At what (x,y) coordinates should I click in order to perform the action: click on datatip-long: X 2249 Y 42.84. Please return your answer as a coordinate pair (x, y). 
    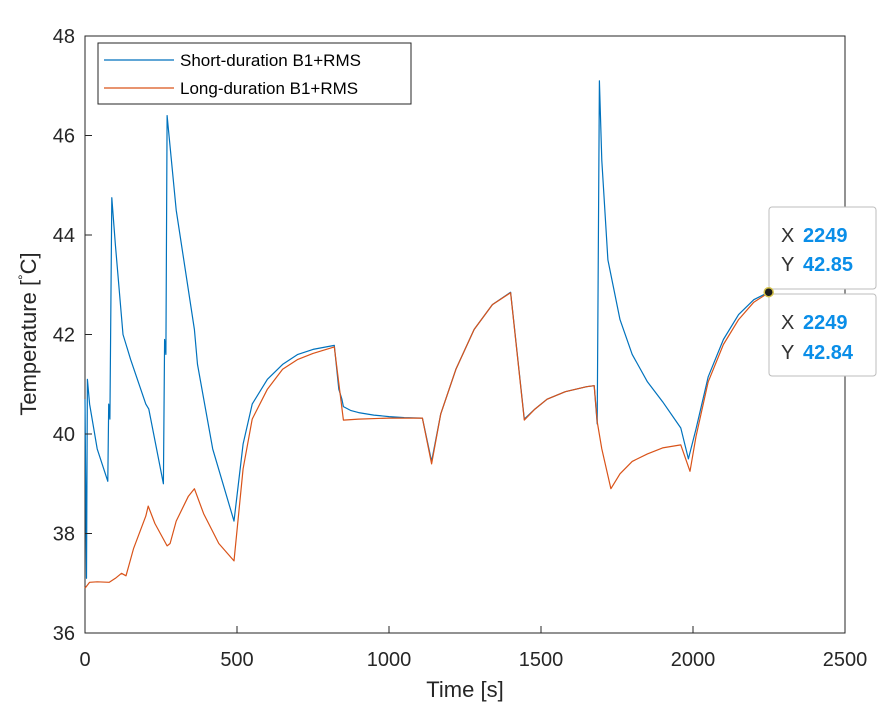
    Looking at the image, I should click on (822, 335).